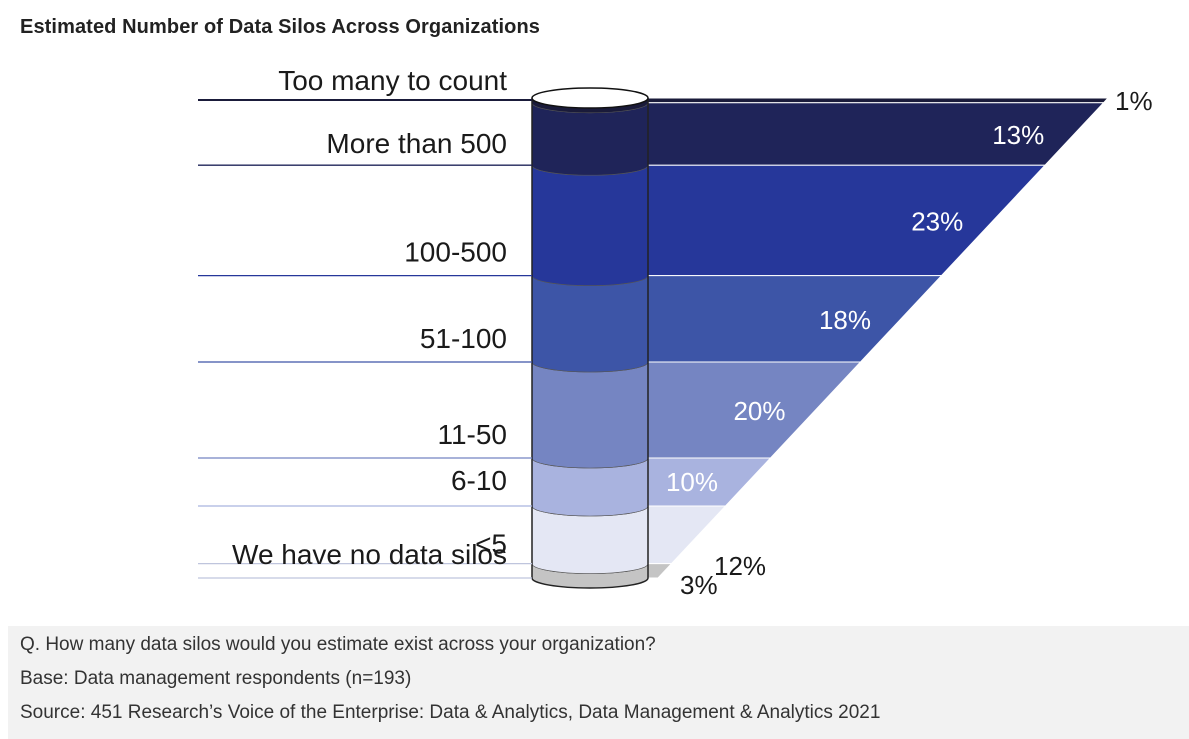 This screenshot has height=739, width=1189. What do you see at coordinates (491, 544) in the screenshot?
I see `category-label: <5` at bounding box center [491, 544].